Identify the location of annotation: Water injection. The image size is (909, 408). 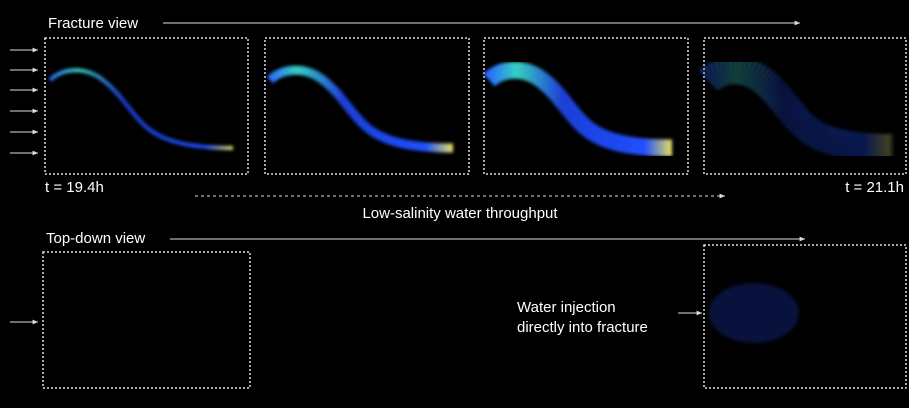
(566, 307).